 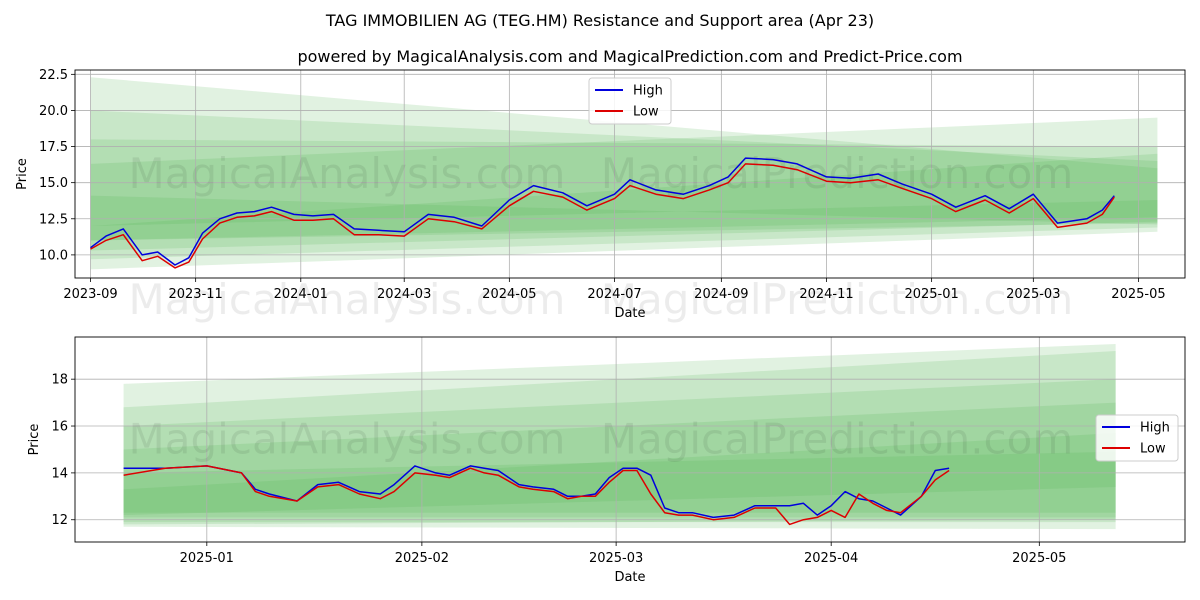 I want to click on y-tick-label: 15.0, so click(x=53, y=183).